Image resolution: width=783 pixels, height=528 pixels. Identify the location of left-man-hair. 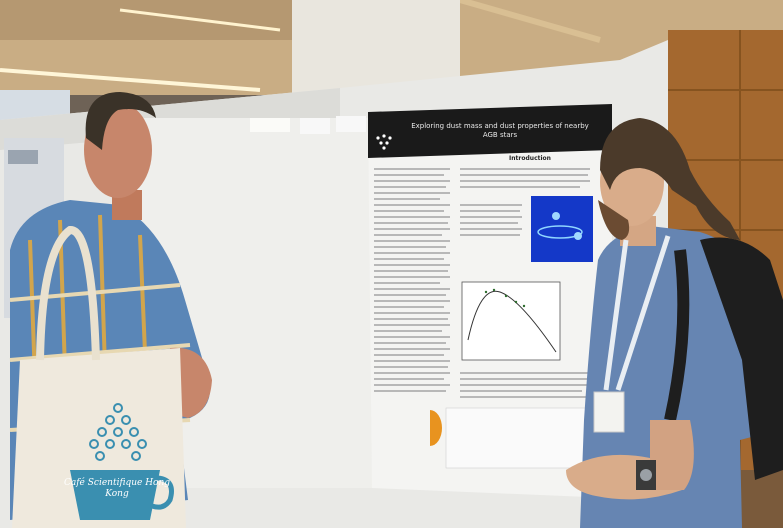
(120, 121).